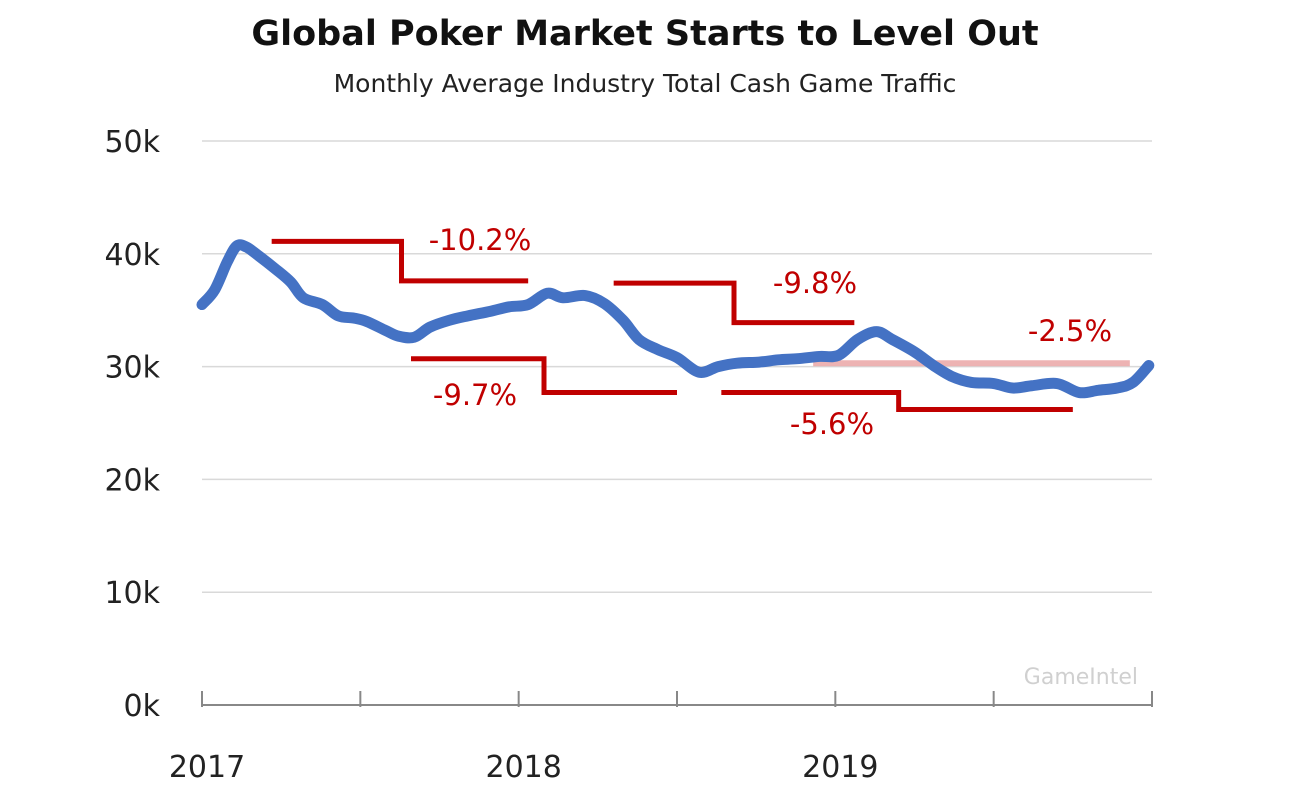 This screenshot has width=1291, height=795. What do you see at coordinates (475, 395) in the screenshot?
I see `annotation-label: -9.7%` at bounding box center [475, 395].